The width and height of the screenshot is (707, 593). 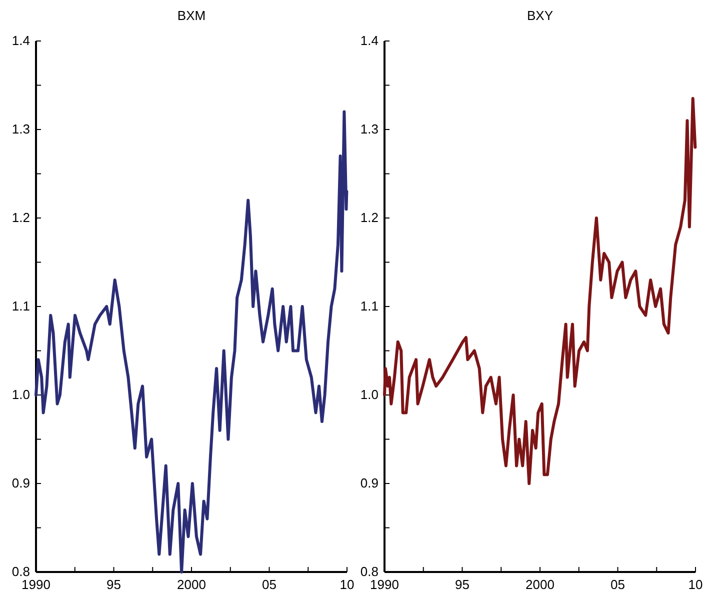 What do you see at coordinates (191, 15) in the screenshot?
I see `chart-title: BXM` at bounding box center [191, 15].